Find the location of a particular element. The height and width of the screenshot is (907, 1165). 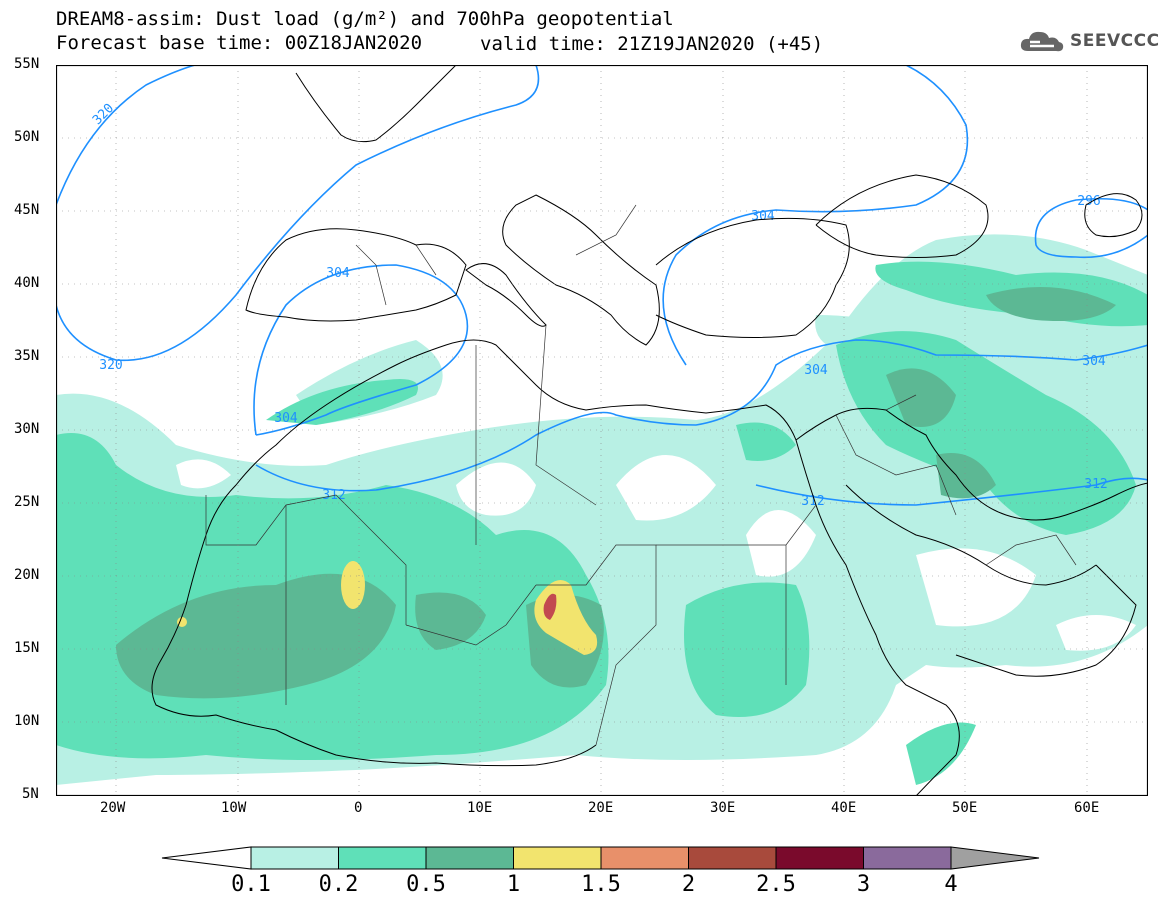

lon-label: 0 is located at coordinates (358, 808).